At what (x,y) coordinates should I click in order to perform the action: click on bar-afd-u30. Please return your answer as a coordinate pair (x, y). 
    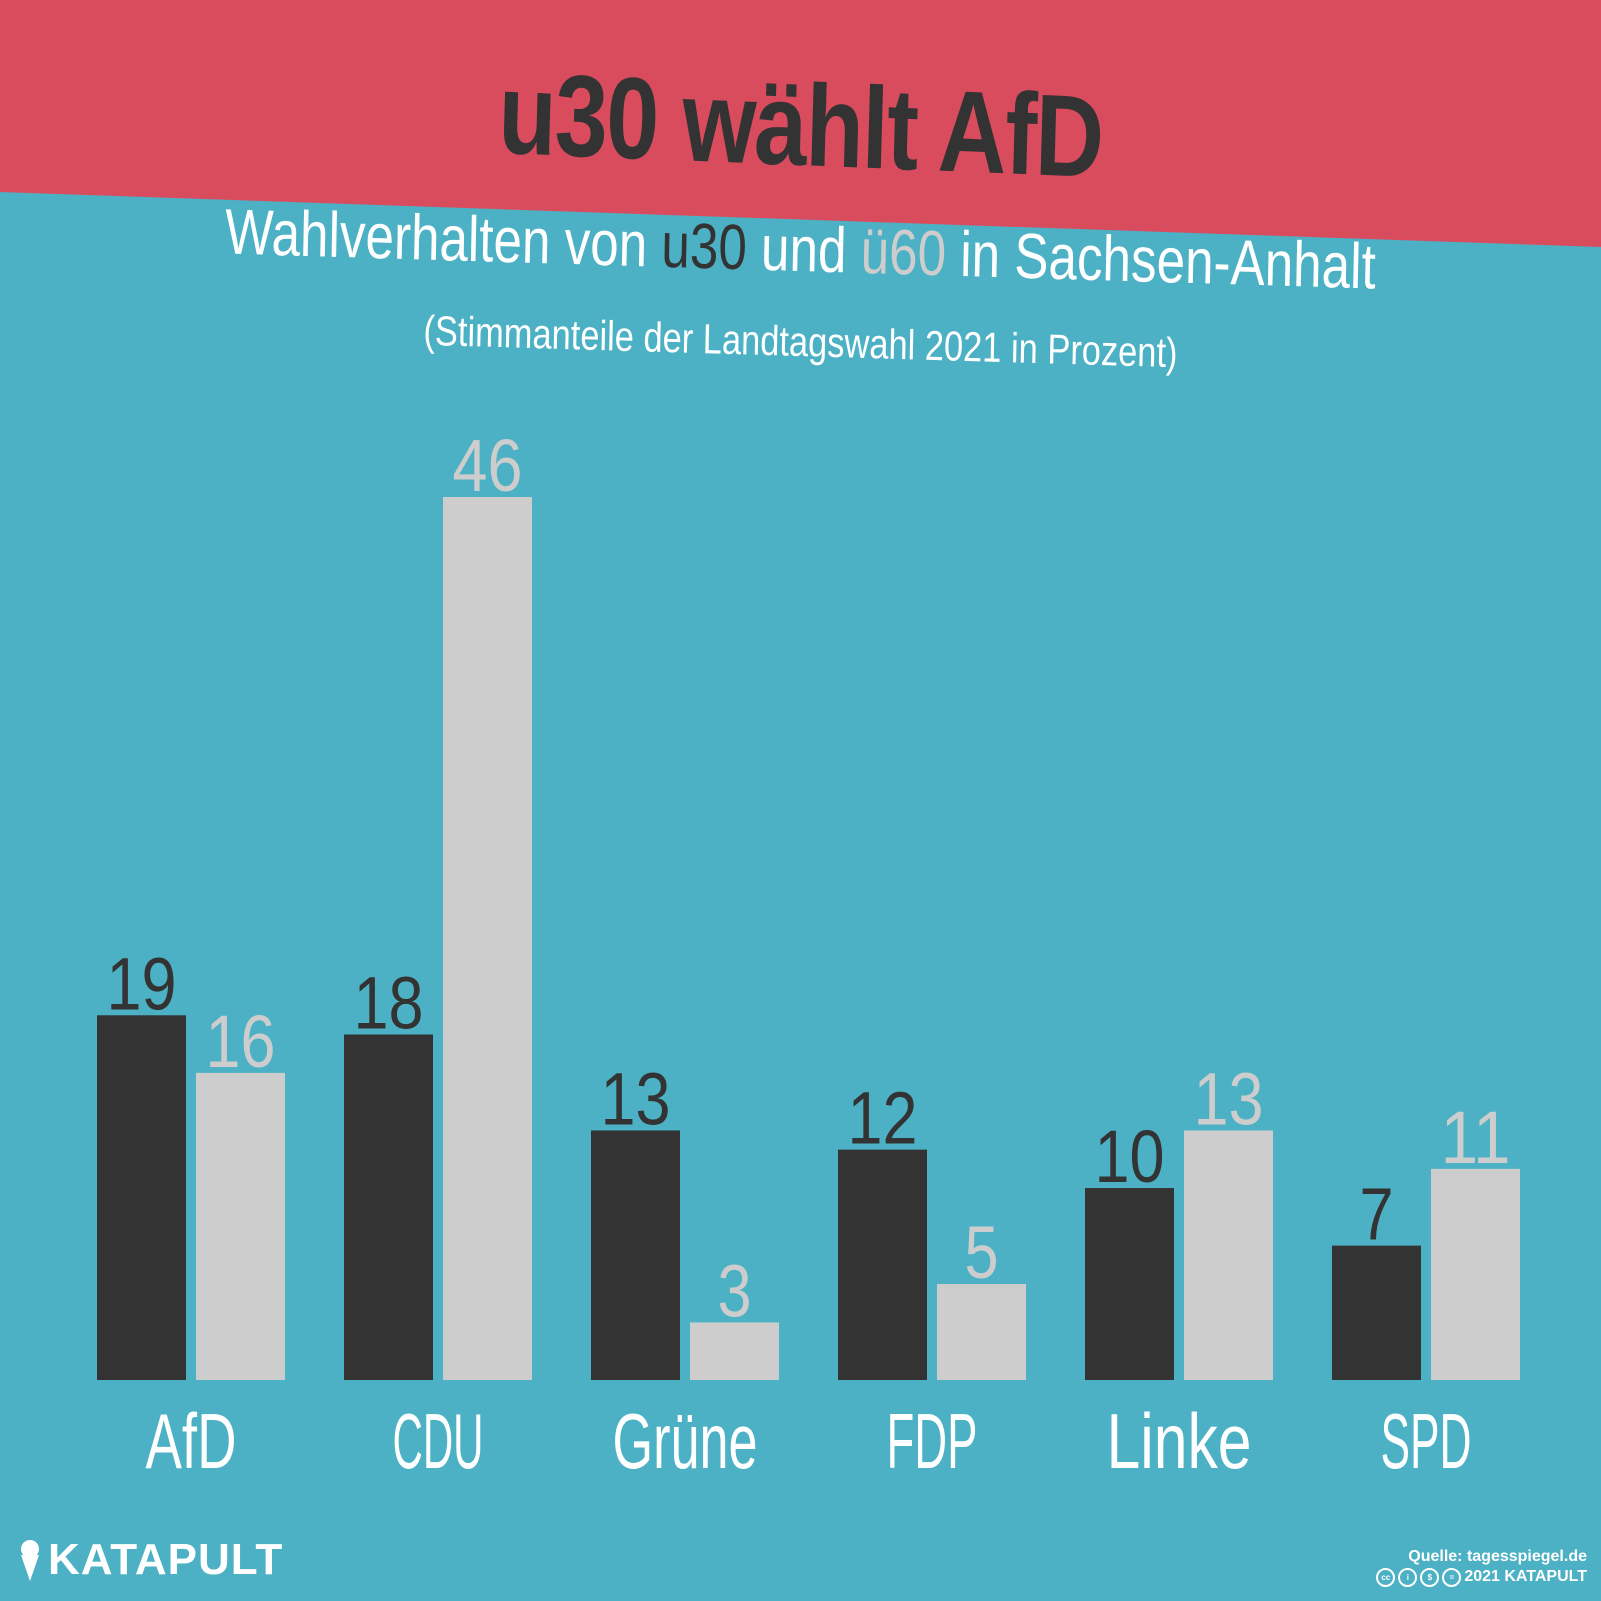
    Looking at the image, I should click on (141, 1197).